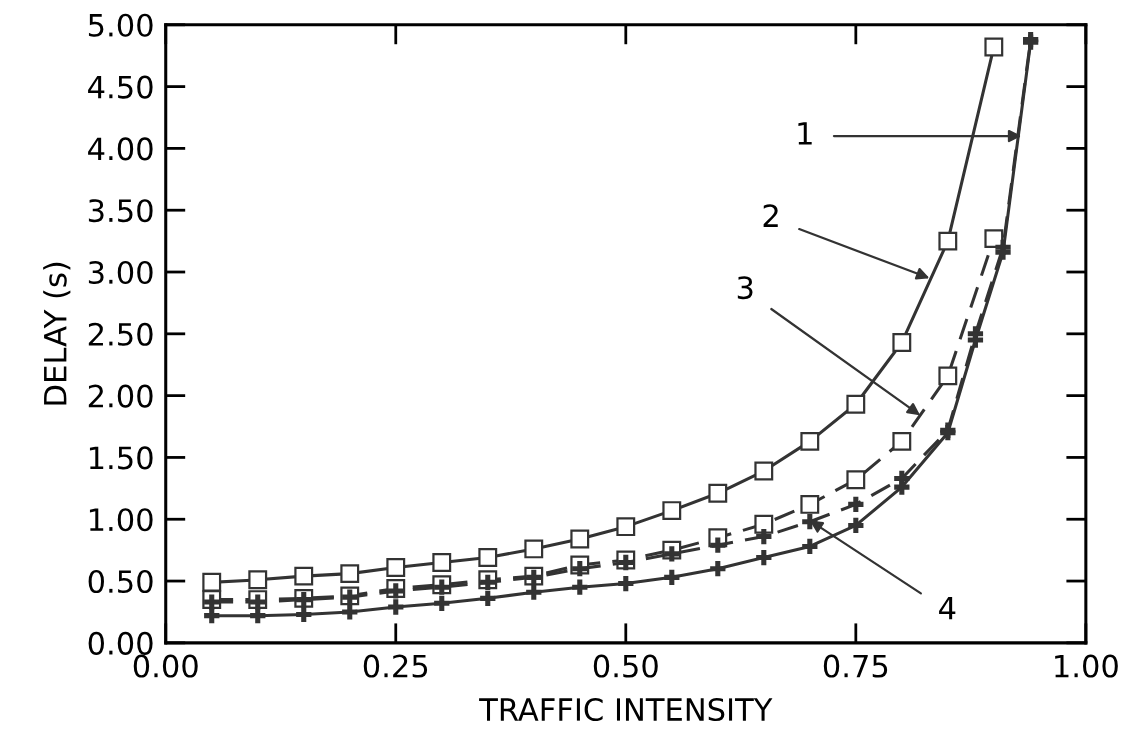  What do you see at coordinates (805, 133) in the screenshot?
I see `annotation: 1` at bounding box center [805, 133].